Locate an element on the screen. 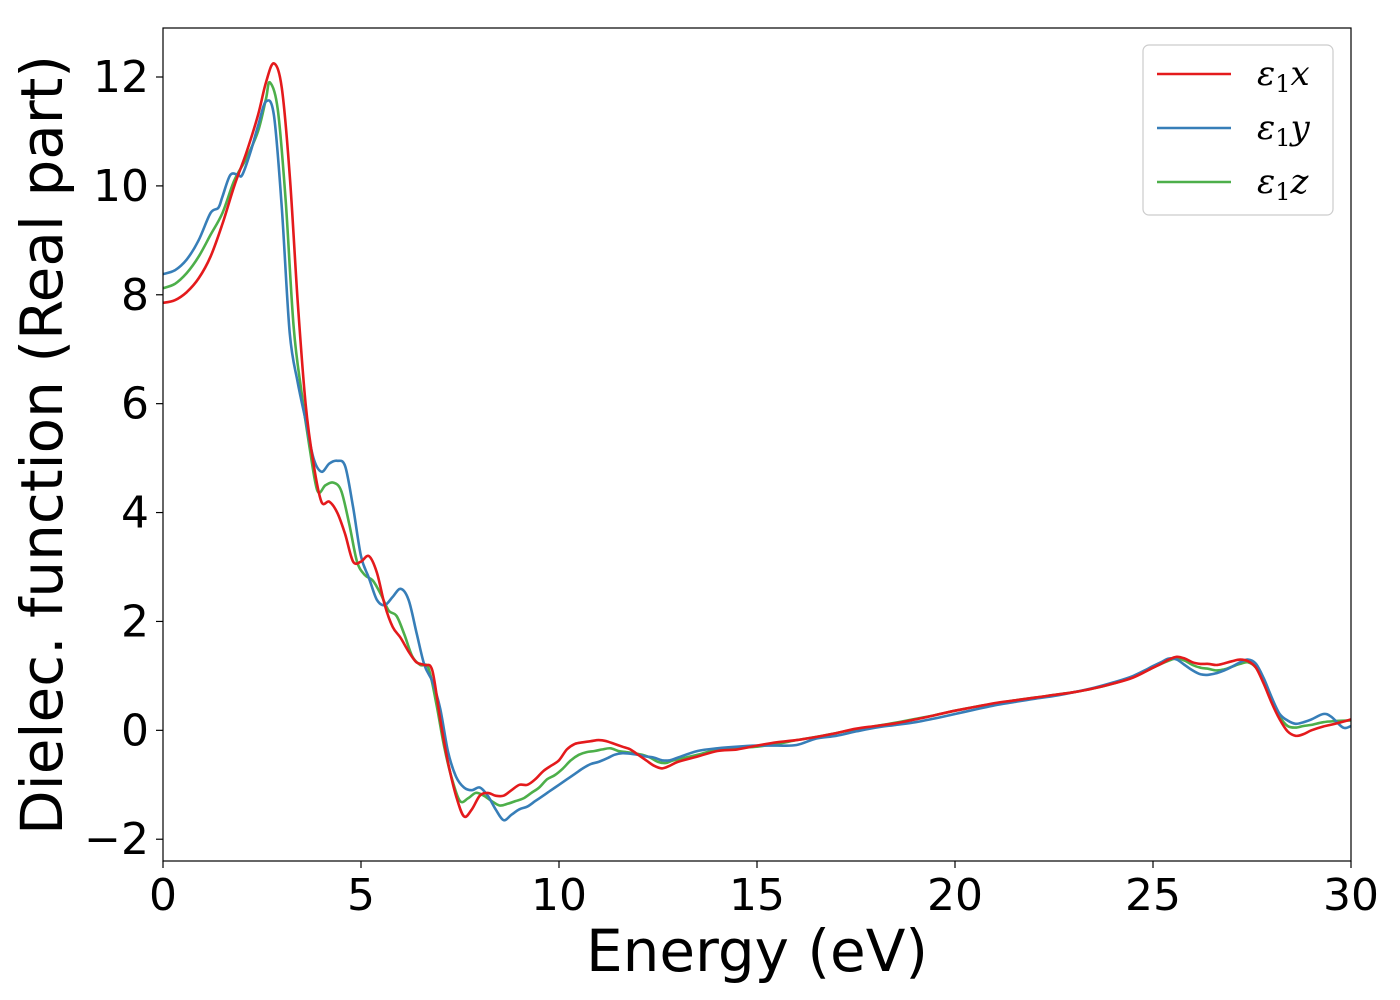 The height and width of the screenshot is (1000, 1400). legend-label-x: ε1x is located at coordinates (1283, 76).